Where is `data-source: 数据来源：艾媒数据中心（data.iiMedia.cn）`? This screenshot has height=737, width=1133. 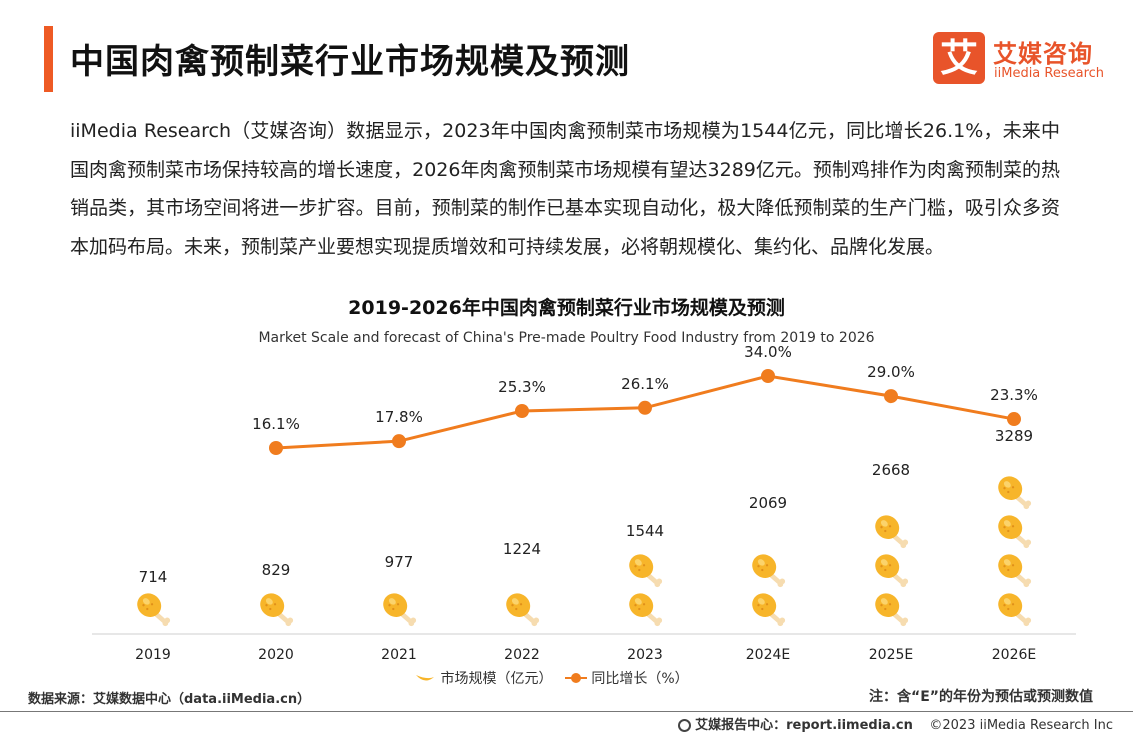
data-source: 数据来源：艾媒数据中心（data.iiMedia.cn） is located at coordinates (169, 699).